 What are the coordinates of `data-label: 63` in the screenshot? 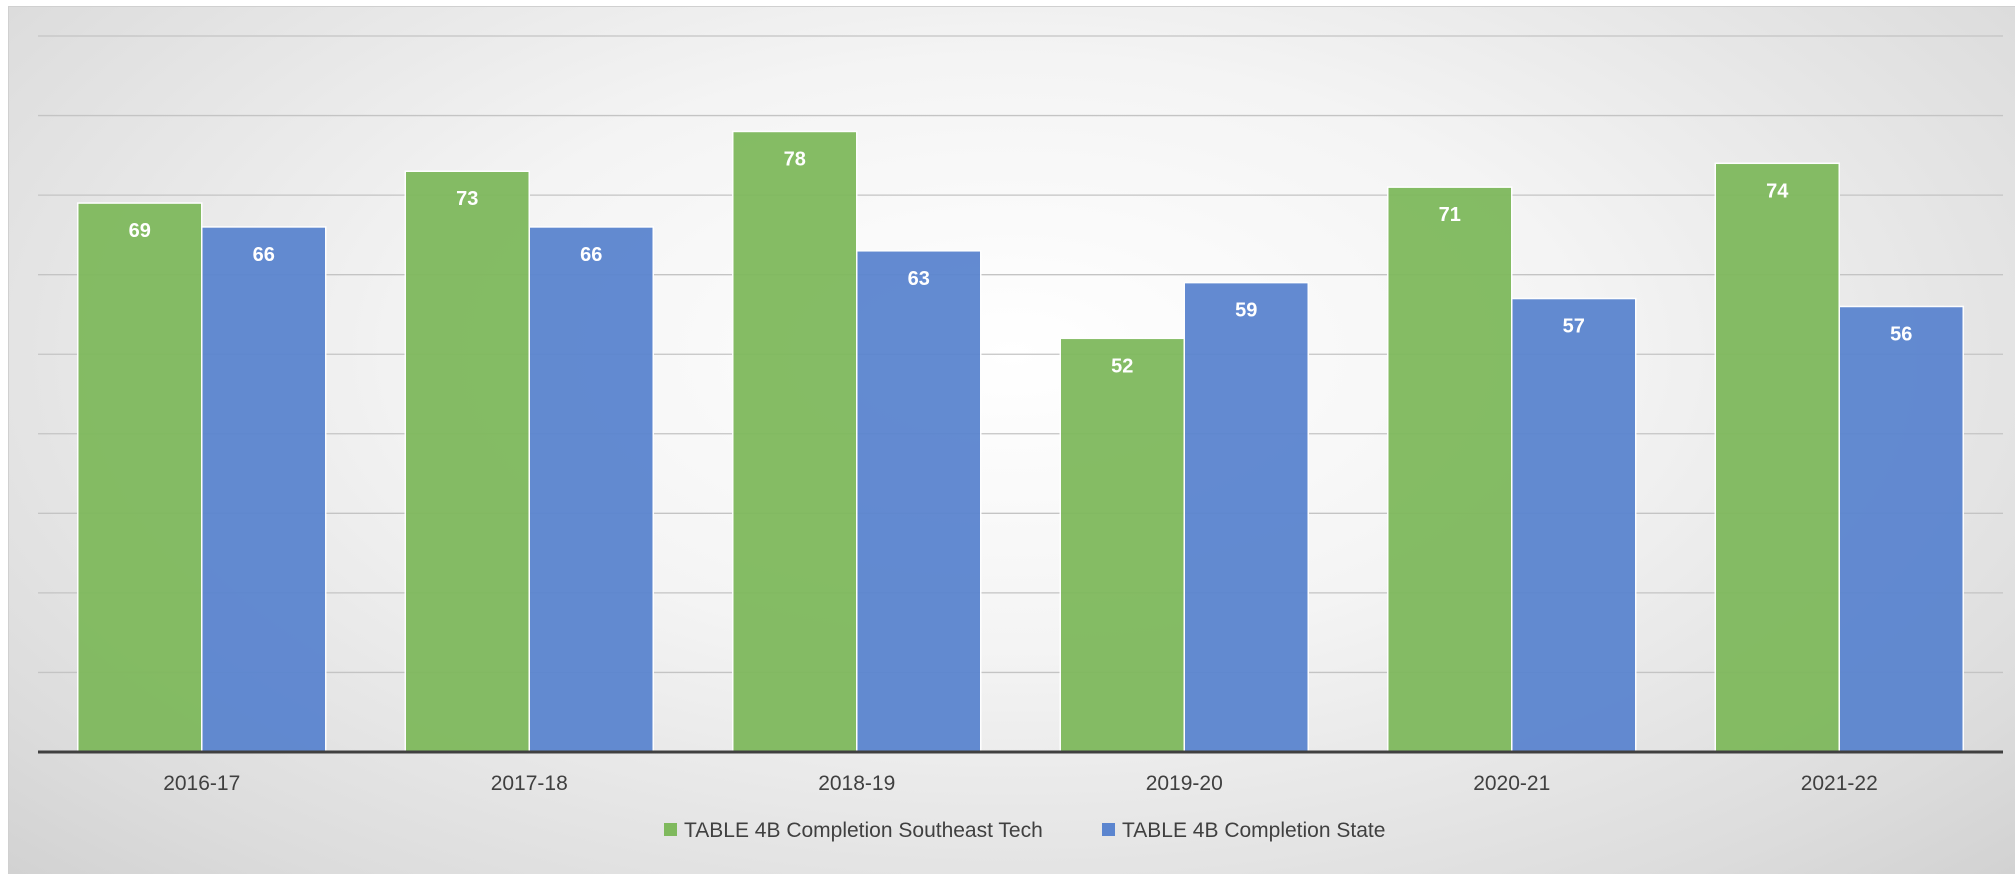 It's located at (919, 279).